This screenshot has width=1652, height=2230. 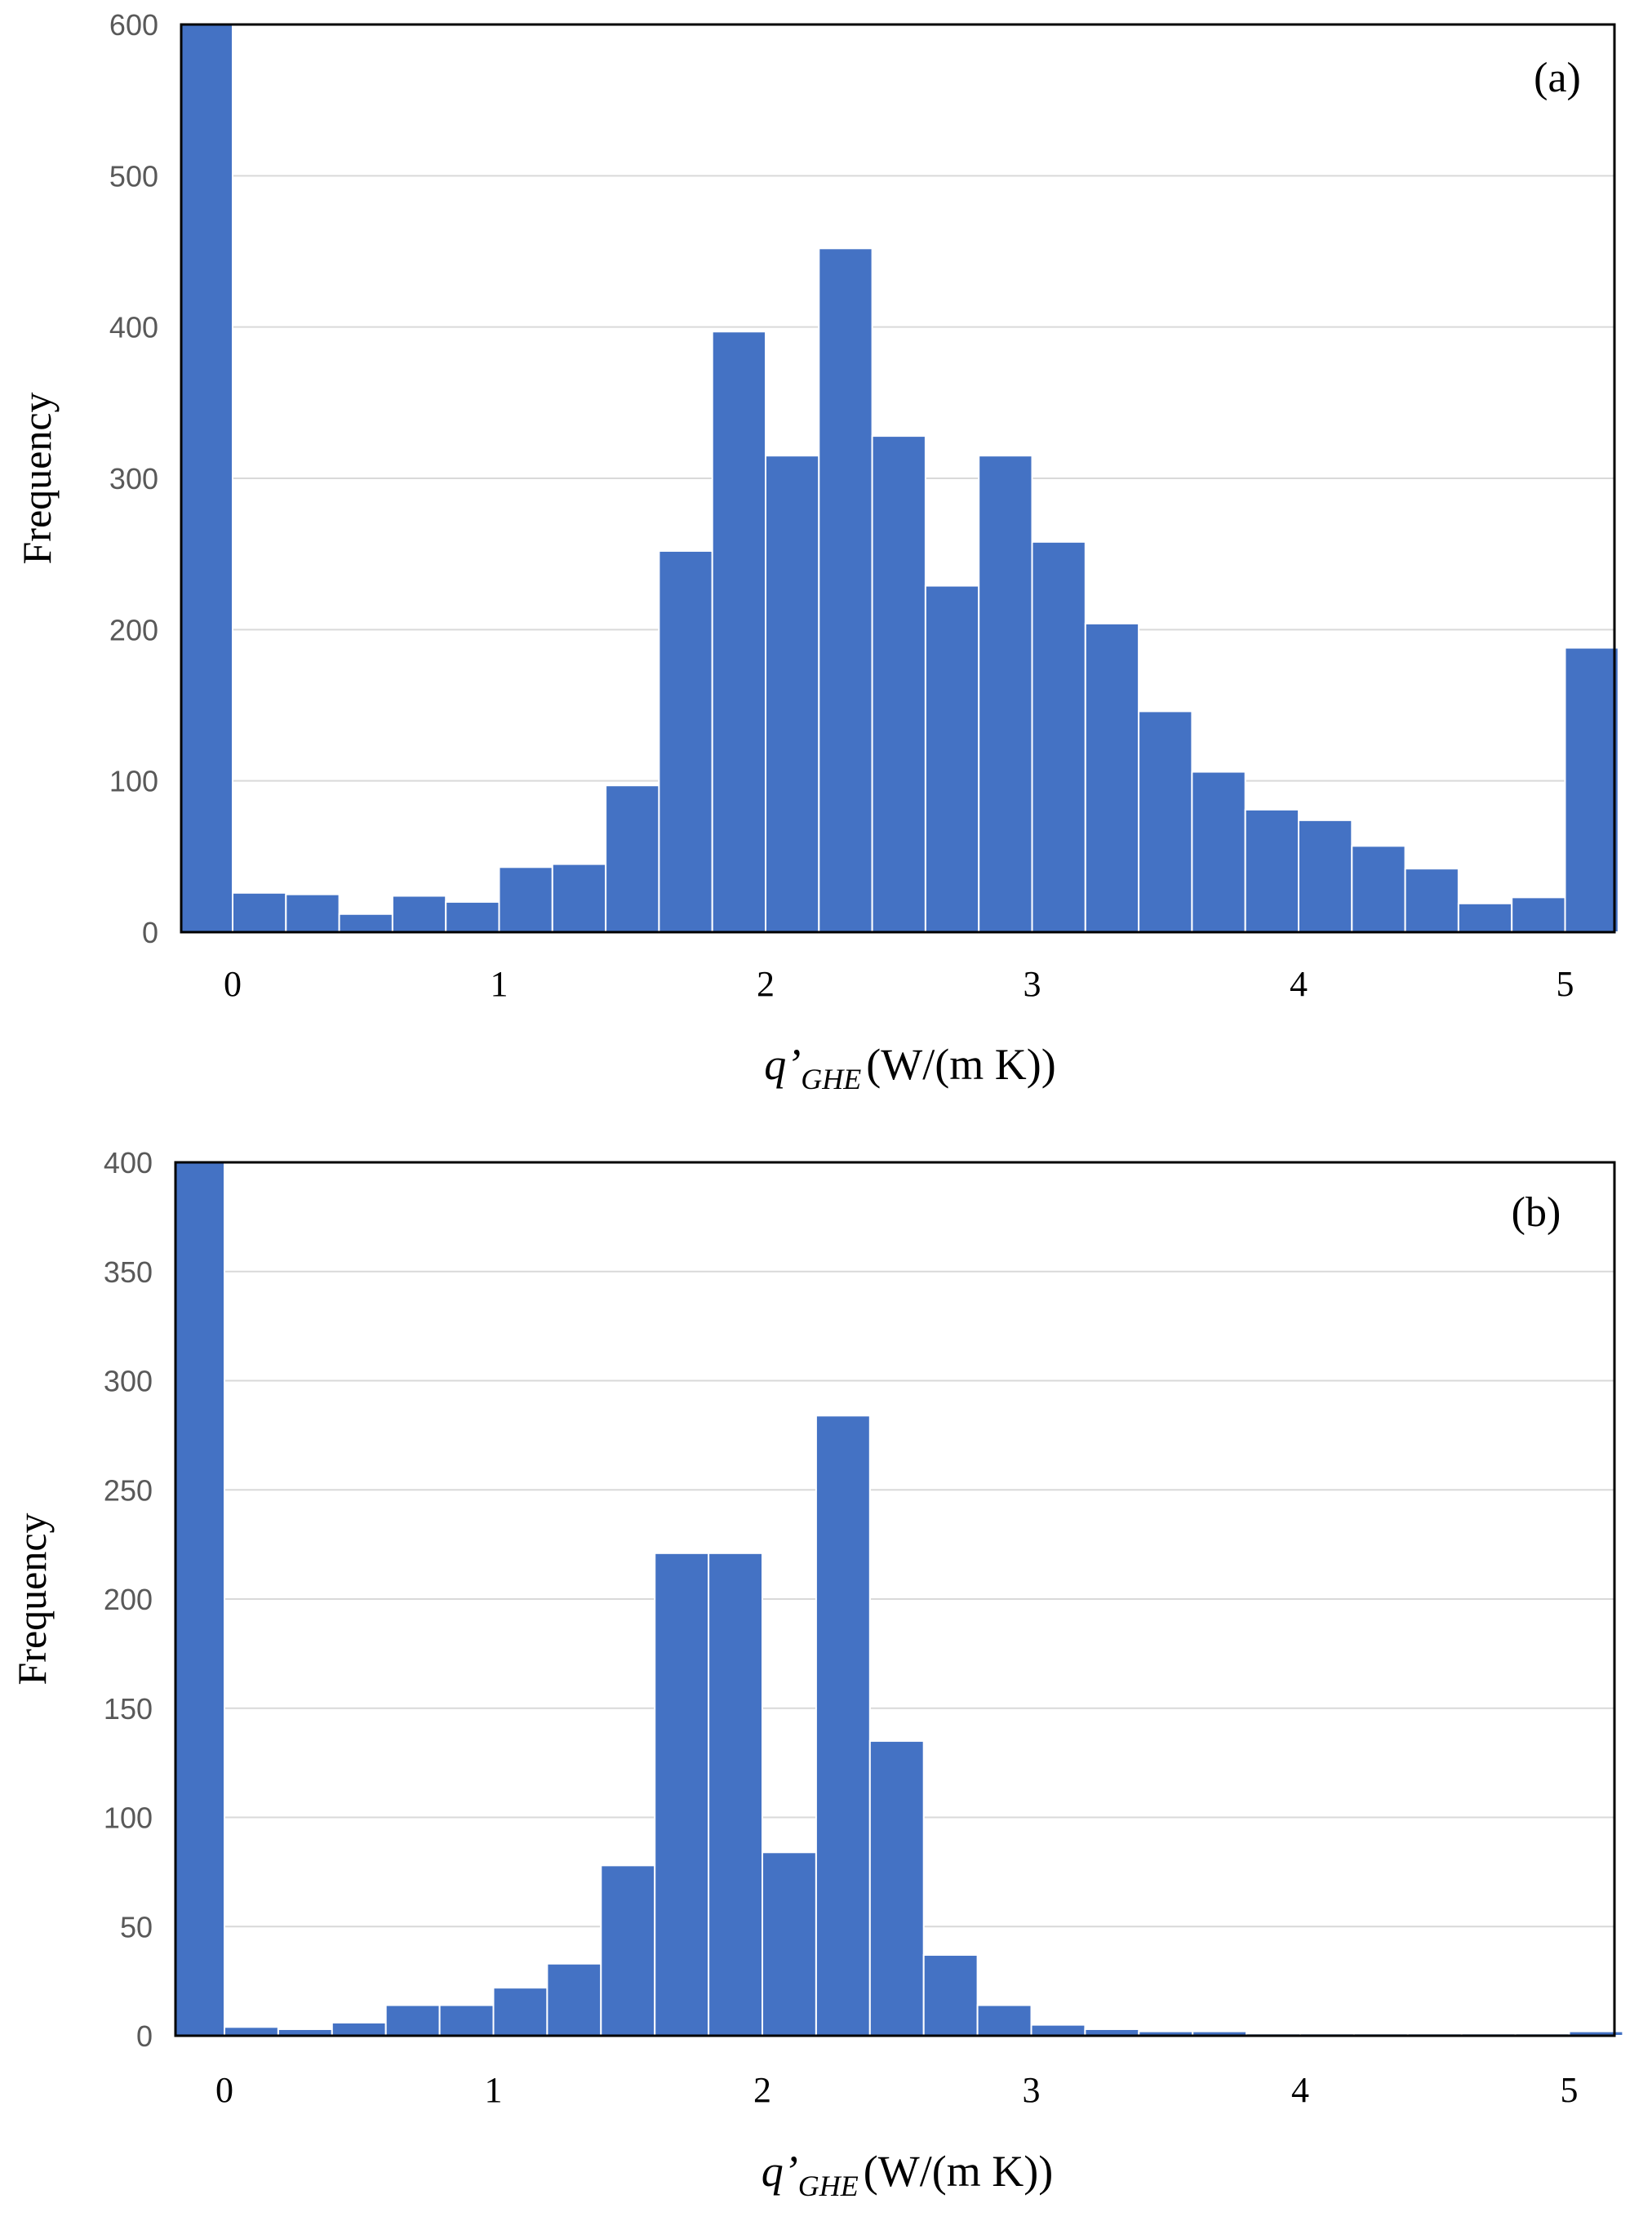 I want to click on y-tick-label-a: 400, so click(x=133, y=327).